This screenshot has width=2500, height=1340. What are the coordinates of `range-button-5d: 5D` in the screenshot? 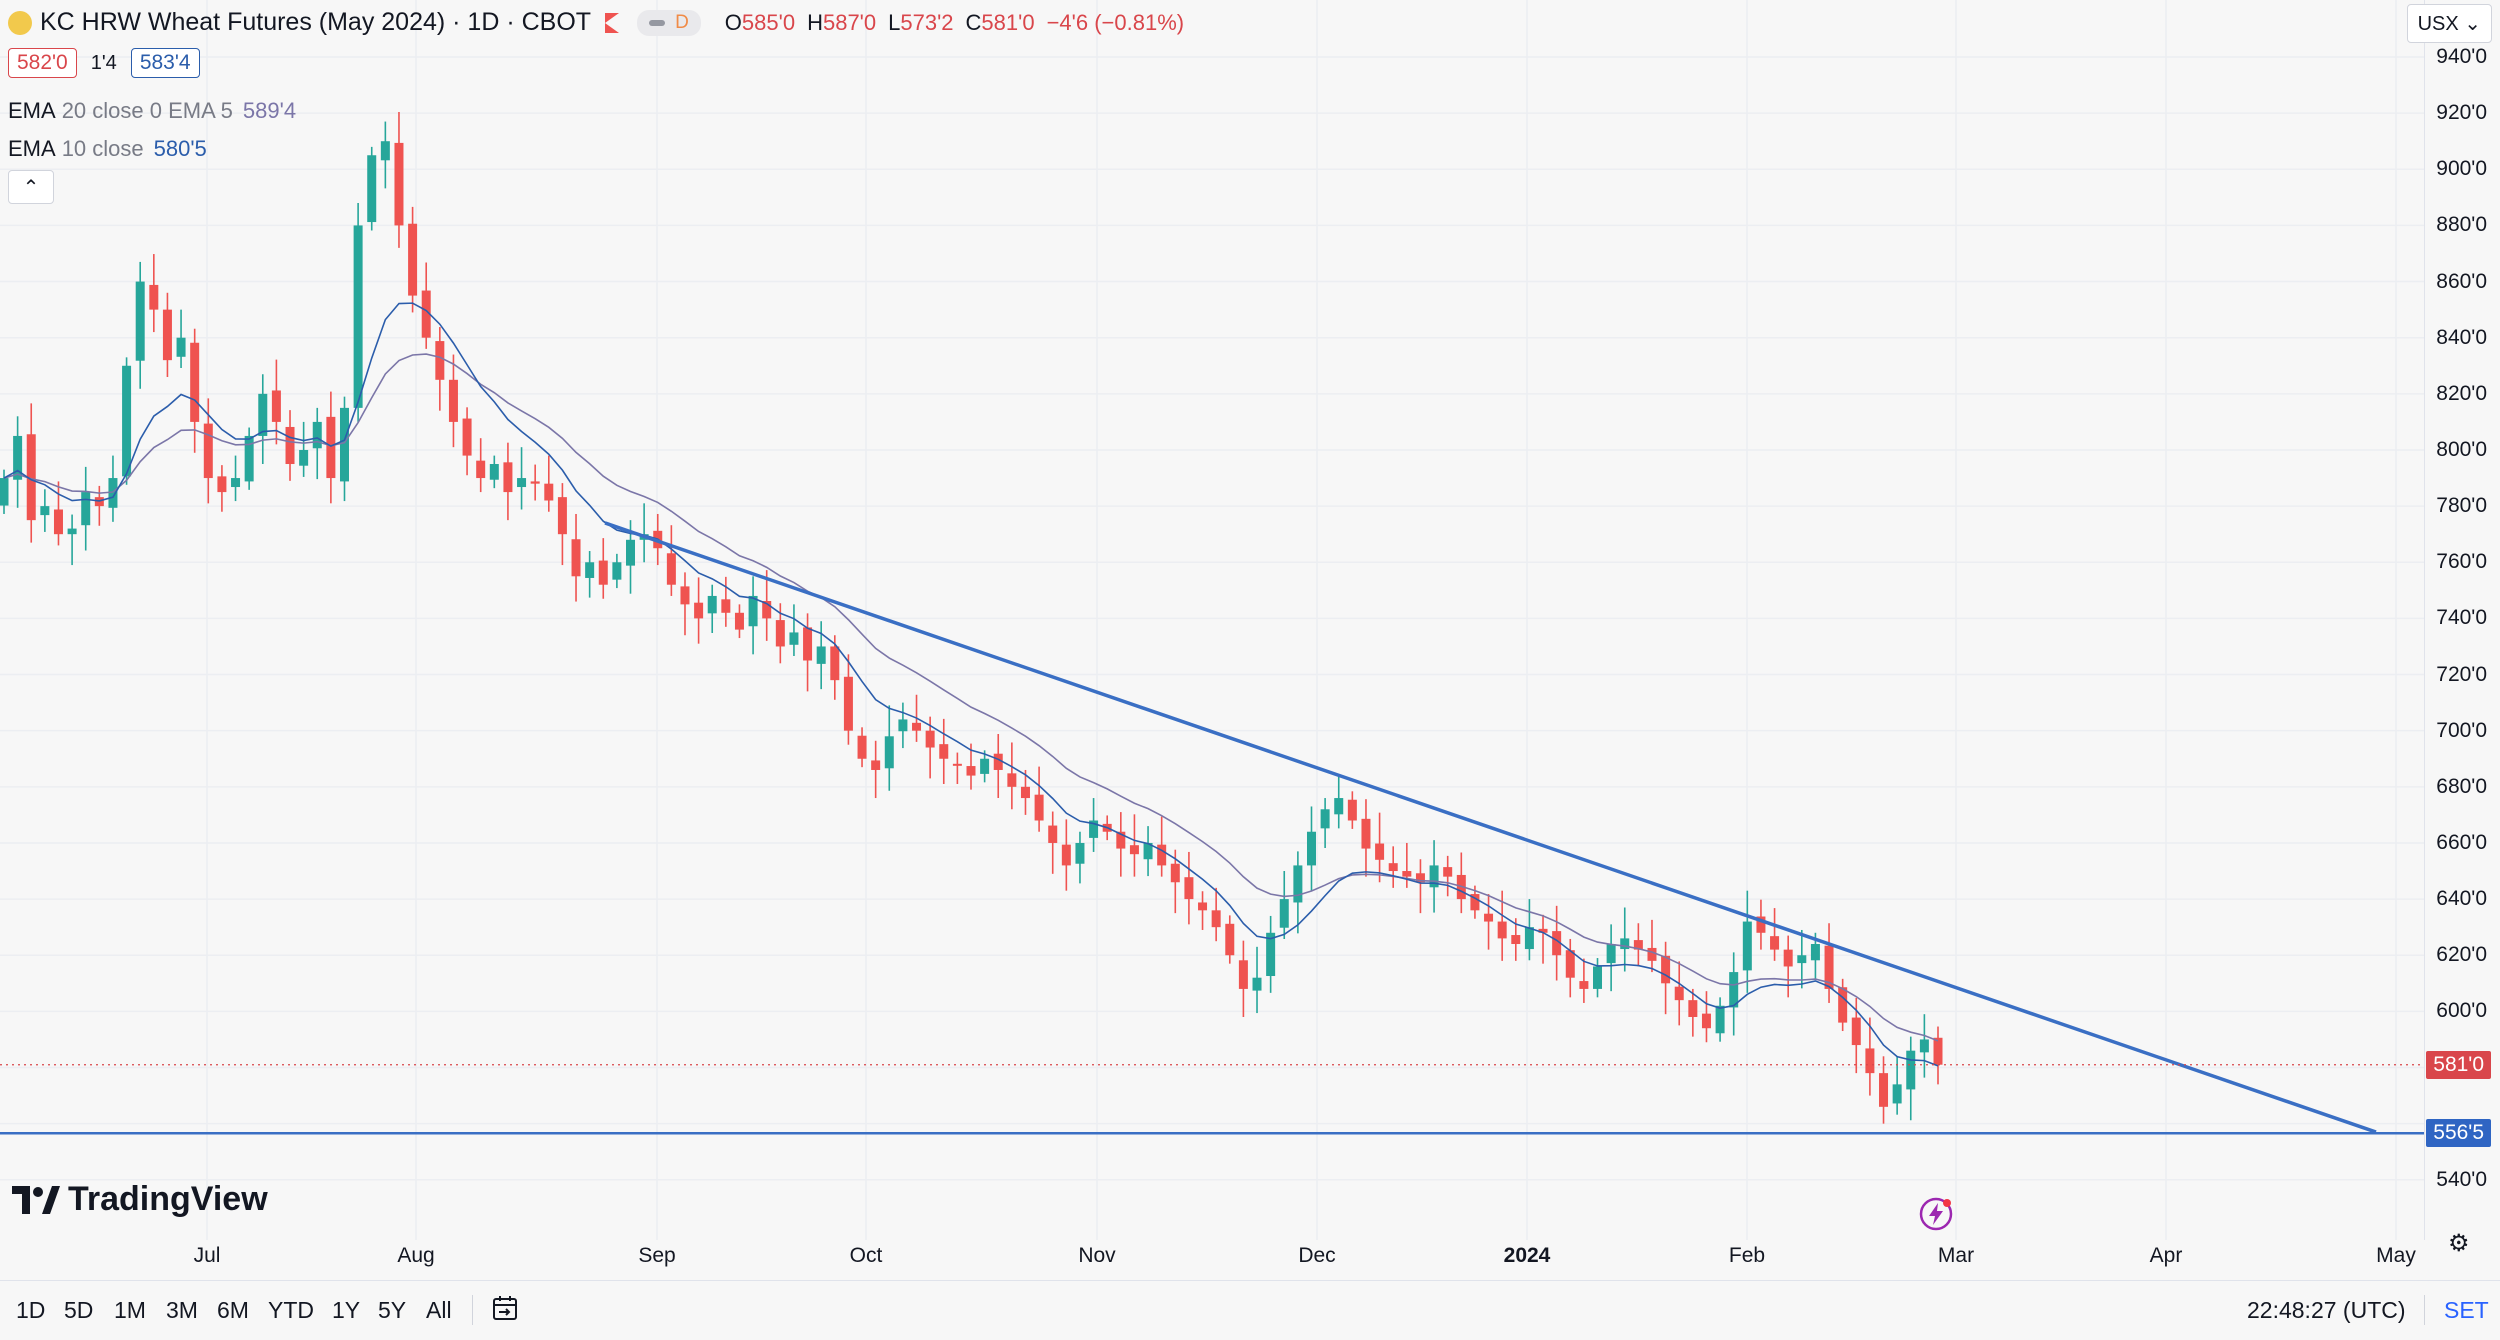 It's located at (79, 1310).